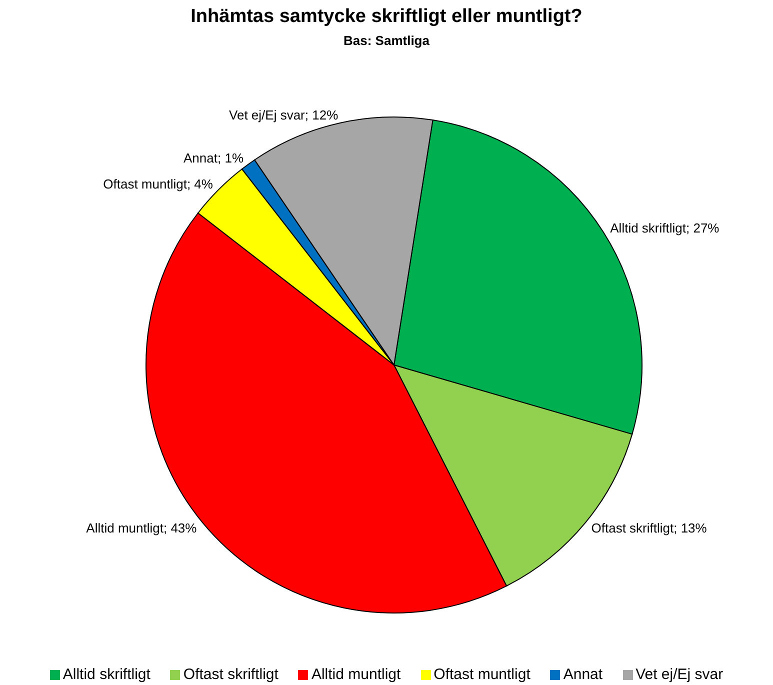 The height and width of the screenshot is (685, 773). I want to click on data-label: Alltid muntligt; 43%, so click(142, 528).